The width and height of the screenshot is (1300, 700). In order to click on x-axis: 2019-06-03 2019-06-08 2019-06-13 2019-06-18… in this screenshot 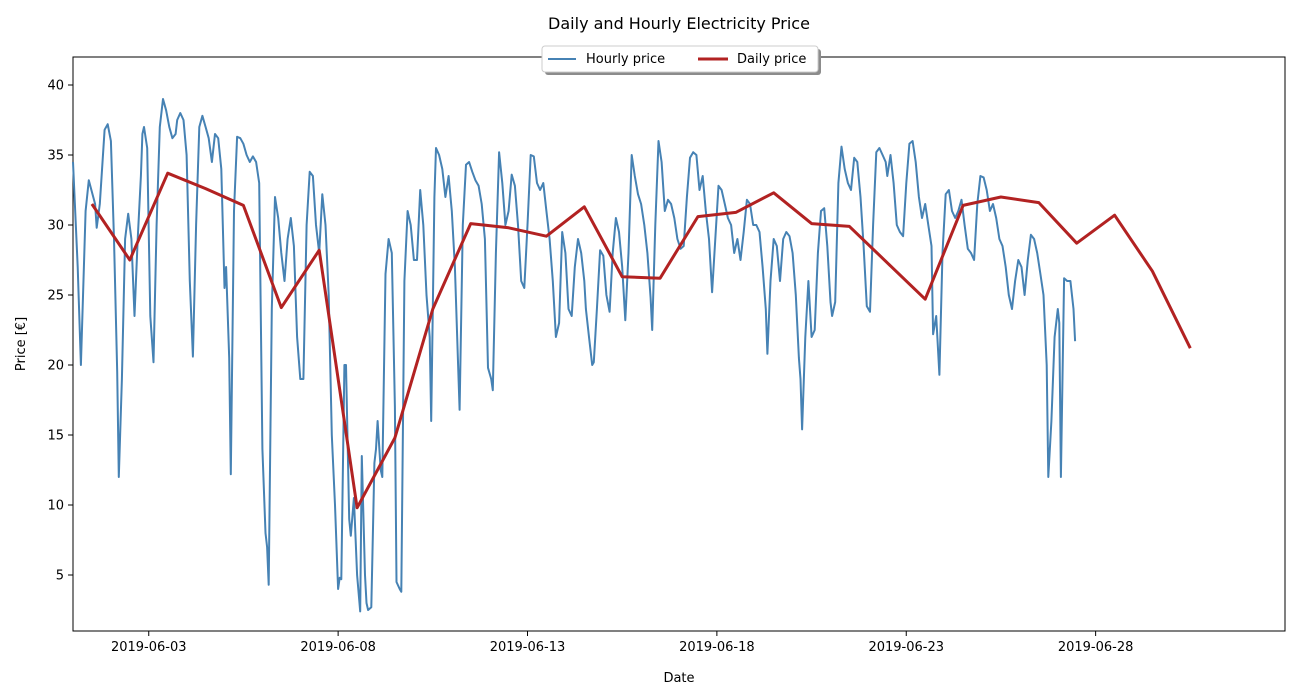, I will do `click(622, 643)`.